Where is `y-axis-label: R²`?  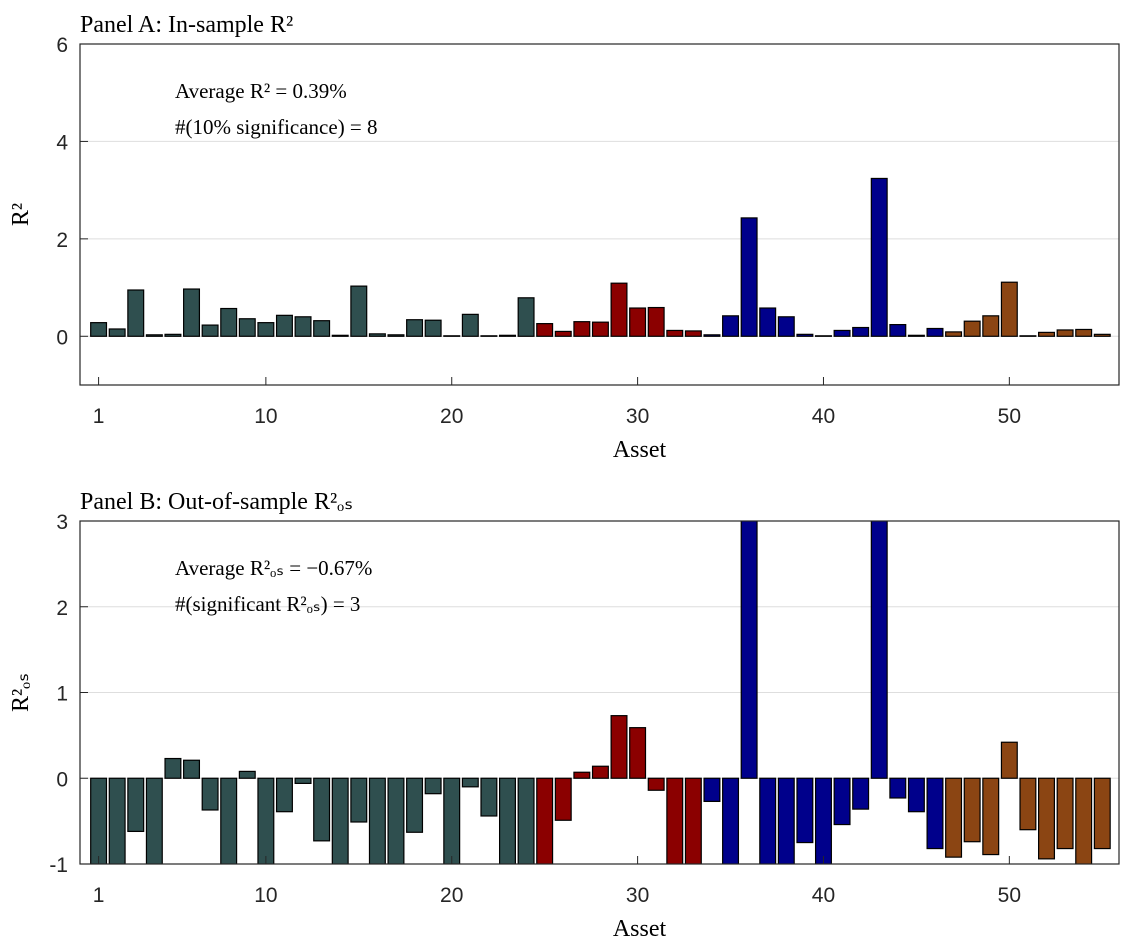 y-axis-label: R² is located at coordinates (21, 214).